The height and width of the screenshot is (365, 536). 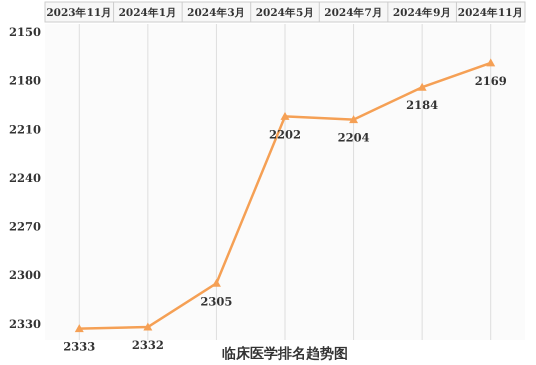 What do you see at coordinates (148, 12) in the screenshot?
I see `x-tick-label: 2024年1月` at bounding box center [148, 12].